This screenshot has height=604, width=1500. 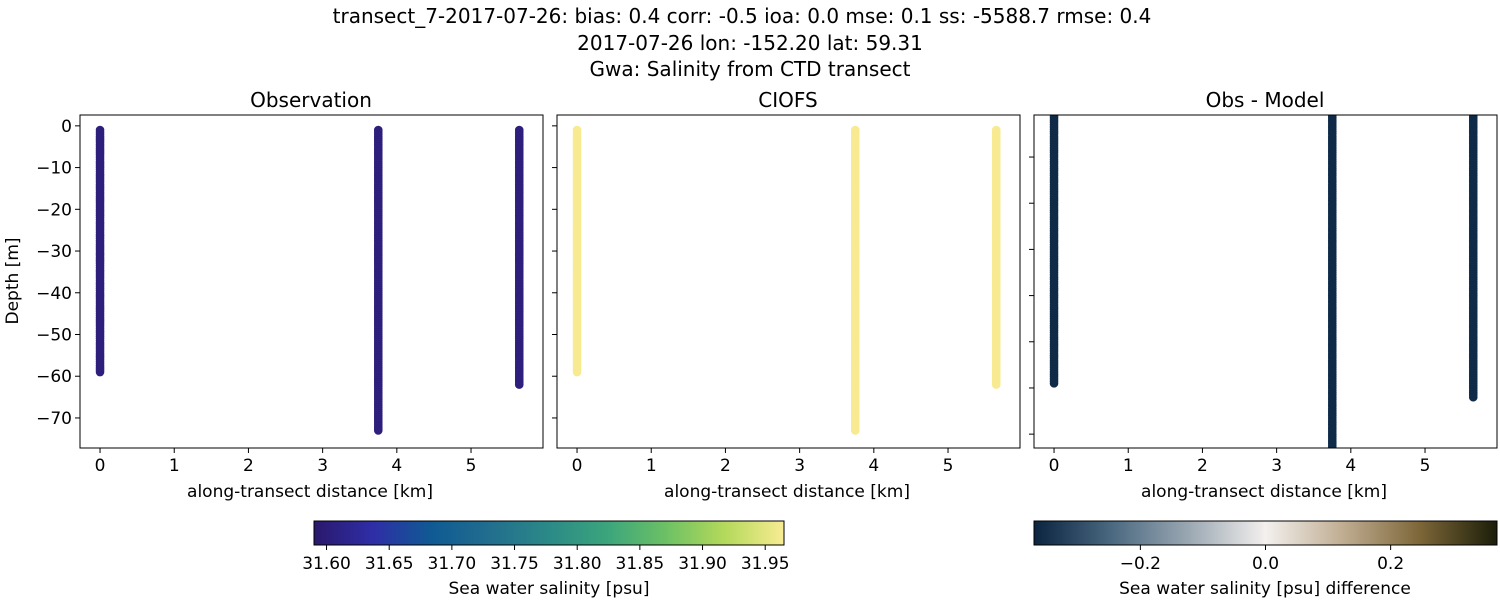 What do you see at coordinates (311, 100) in the screenshot?
I see `panel-title-observation: Observation` at bounding box center [311, 100].